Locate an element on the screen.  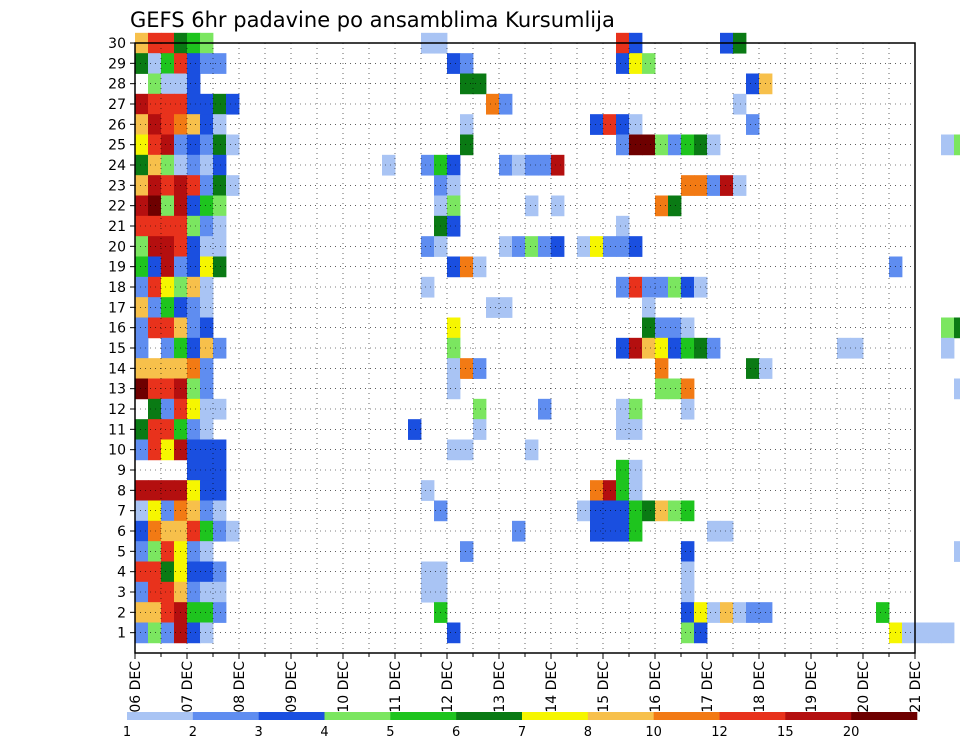
x-tick-label: 14 DEC is located at coordinates (552, 687).